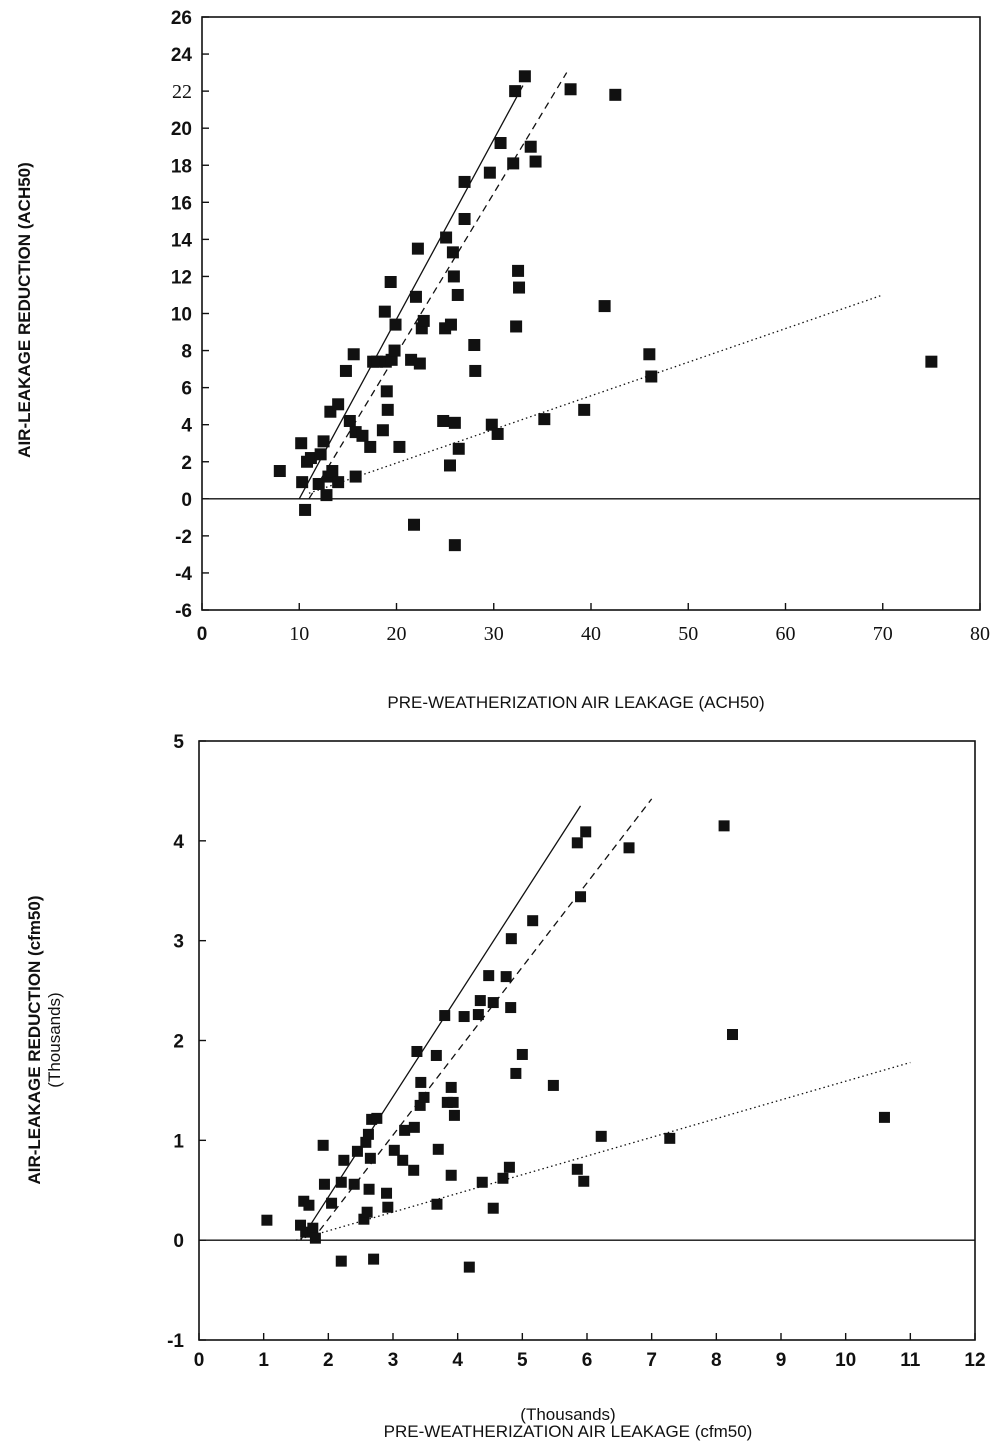  Describe the element at coordinates (24, 310) in the screenshot. I see `chart-1-y-axis-title: AIR-LEAKAGE REDUCTION (ACH50)` at that location.